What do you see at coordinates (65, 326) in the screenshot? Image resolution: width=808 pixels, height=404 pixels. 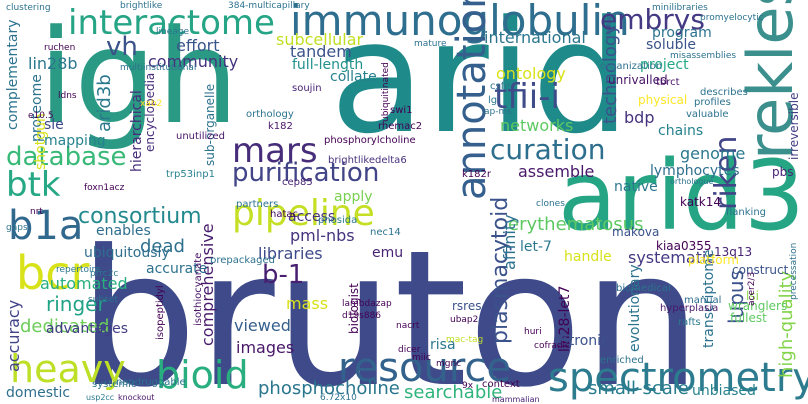 I see `word: dedicated` at bounding box center [65, 326].